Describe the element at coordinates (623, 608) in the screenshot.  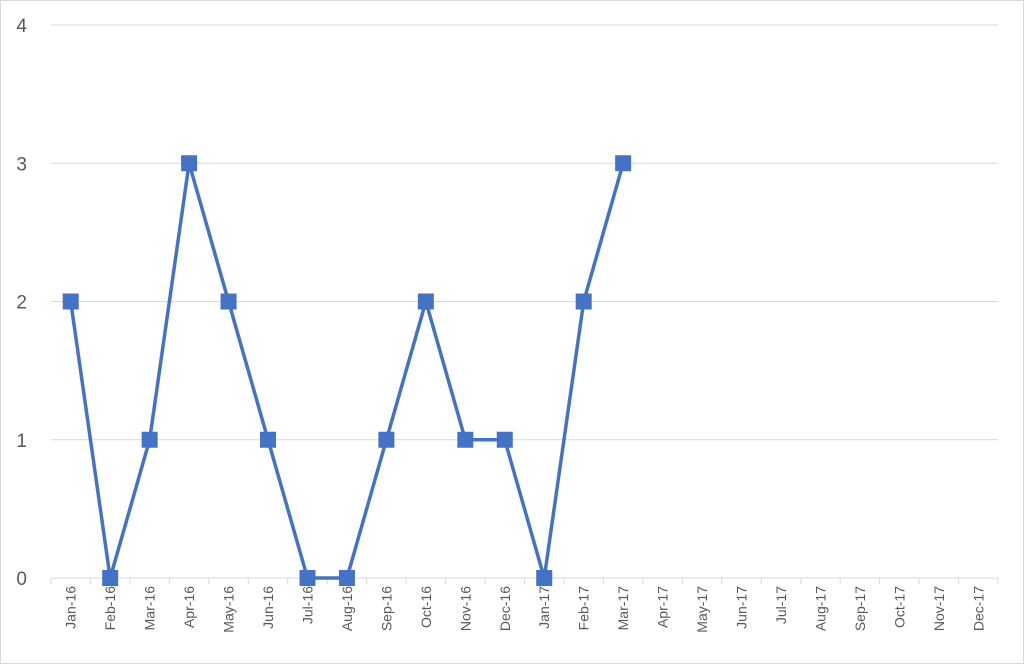
I see `x-tick-label: Mar-17` at that location.